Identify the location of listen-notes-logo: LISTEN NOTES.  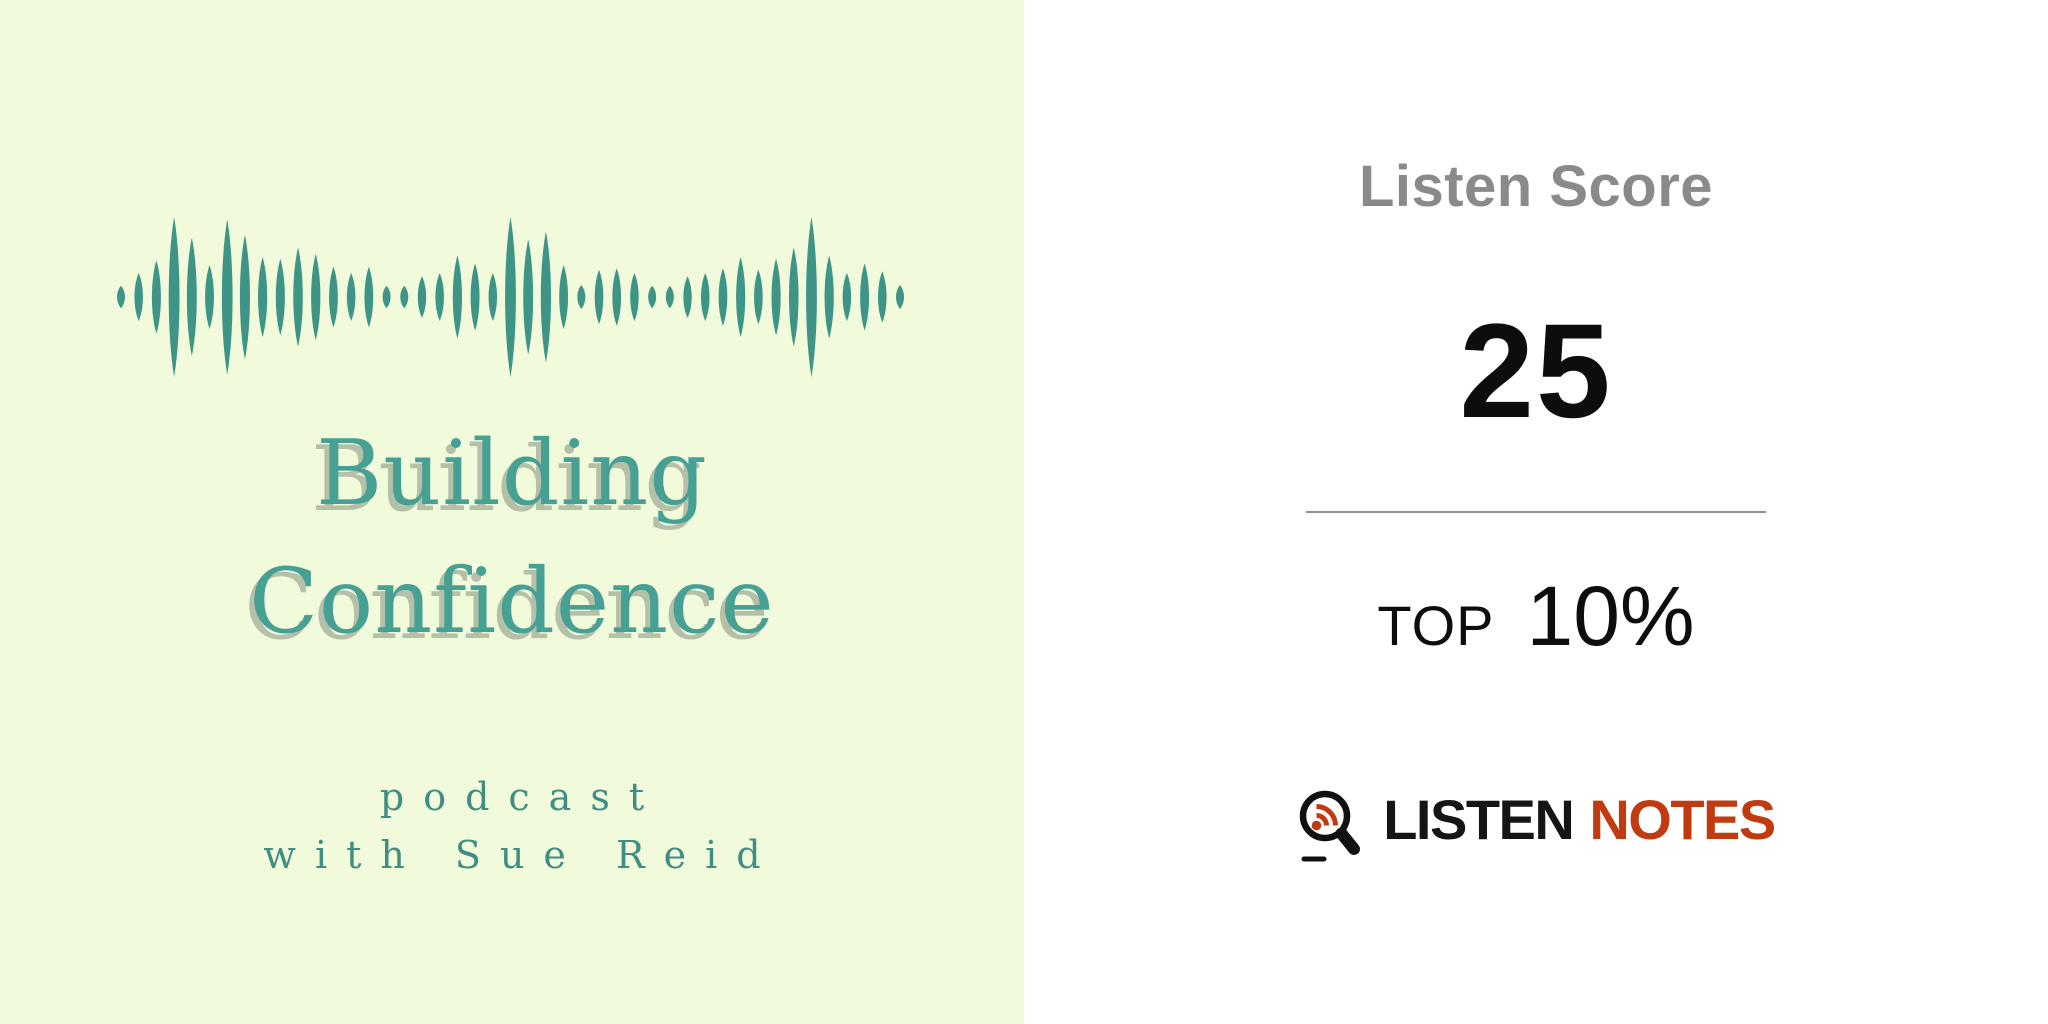
(1536, 825).